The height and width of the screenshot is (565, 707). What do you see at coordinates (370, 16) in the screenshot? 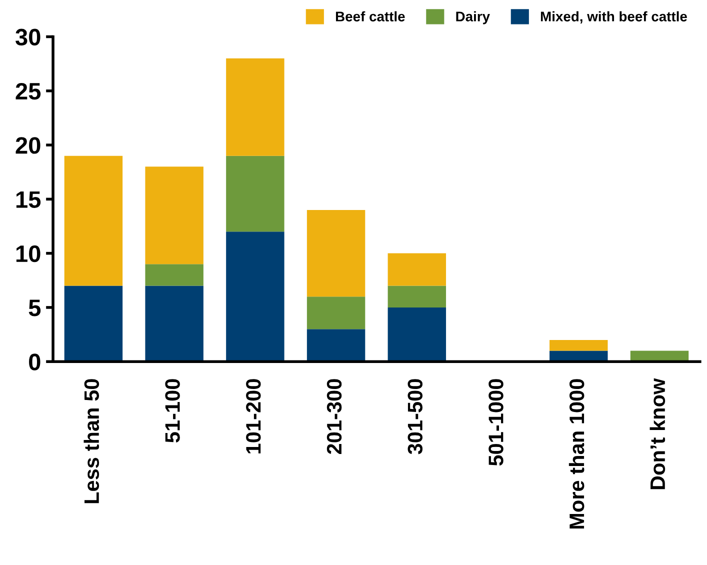
I see `legend-label: Beef cattle` at bounding box center [370, 16].